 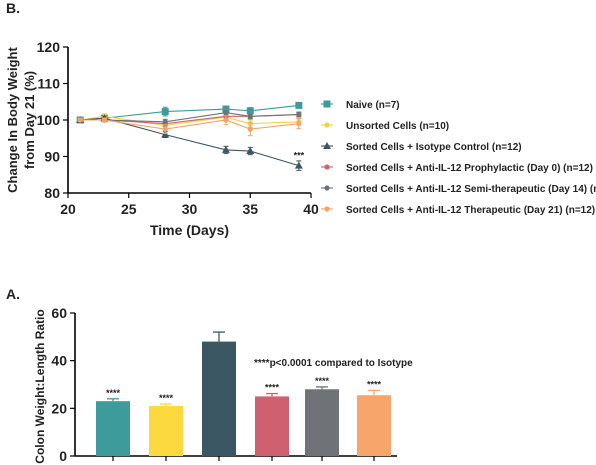 I want to click on line-chart-ylabel-line: from Day 21 (%), so click(x=29, y=120).